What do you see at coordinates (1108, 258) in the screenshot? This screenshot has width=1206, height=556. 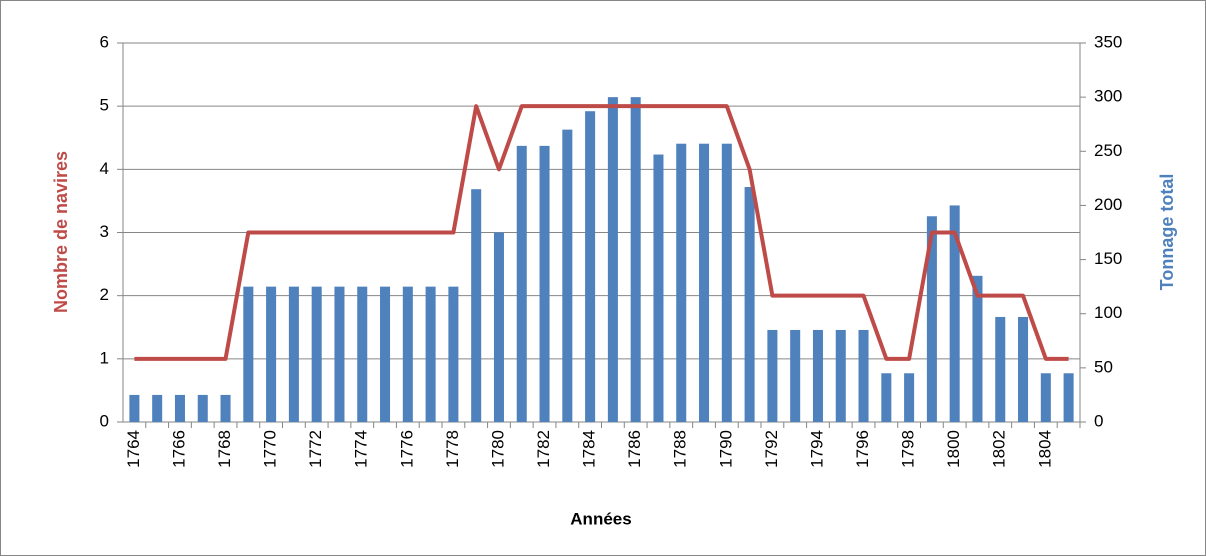 I see `y2-tick-label: 150` at bounding box center [1108, 258].